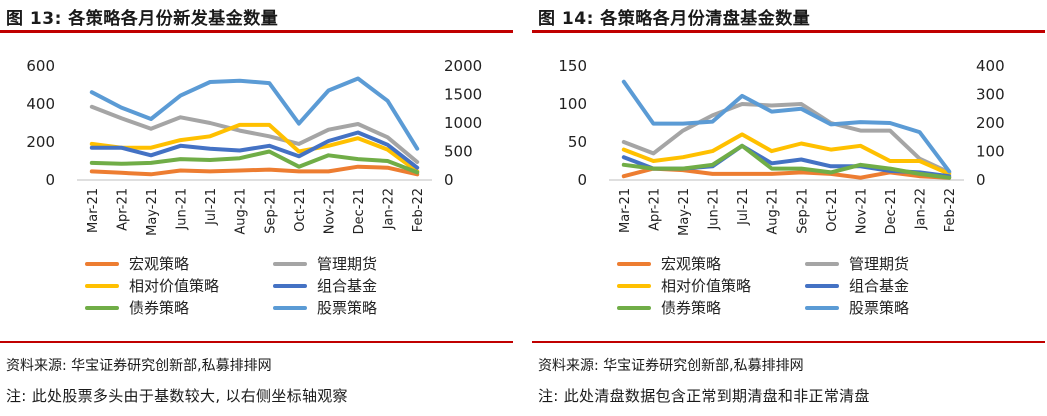 The image size is (1047, 416). What do you see at coordinates (174, 286) in the screenshot?
I see `legend-label: 相对价值策略` at bounding box center [174, 286].